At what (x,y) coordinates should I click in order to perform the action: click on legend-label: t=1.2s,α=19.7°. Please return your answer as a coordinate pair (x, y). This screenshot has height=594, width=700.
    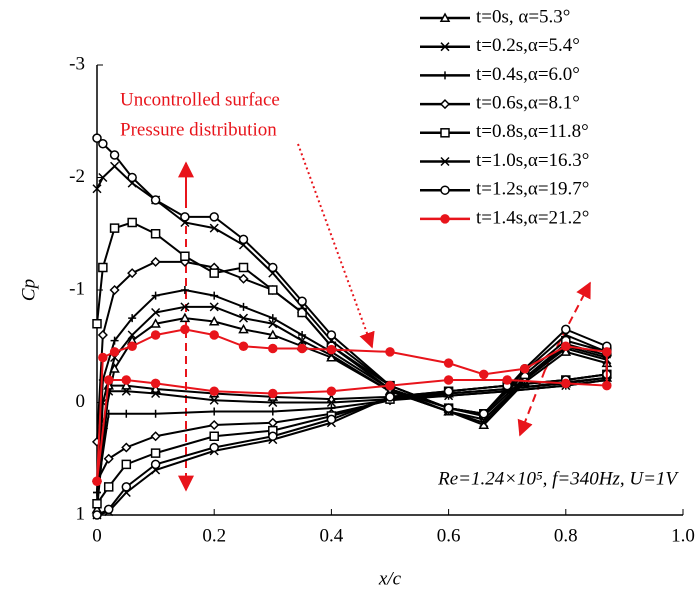
    Looking at the image, I should click on (532, 189).